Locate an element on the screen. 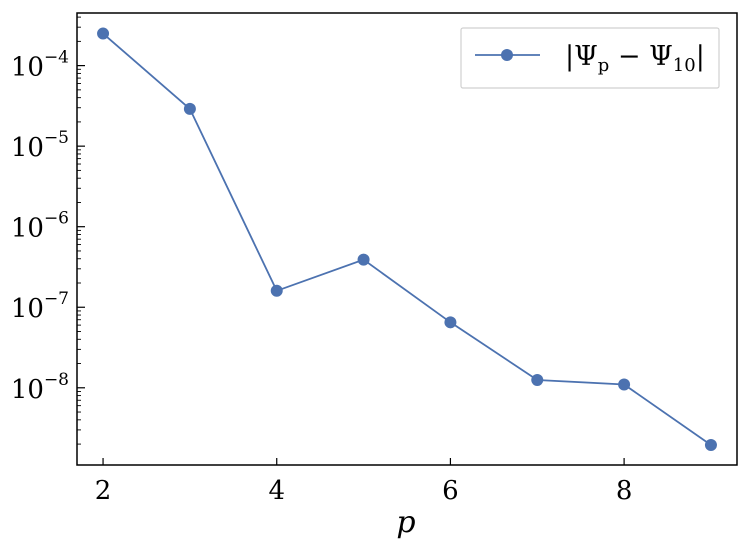 This screenshot has height=549, width=748. y-tick-label: 10⁻⁶ is located at coordinates (40, 226).